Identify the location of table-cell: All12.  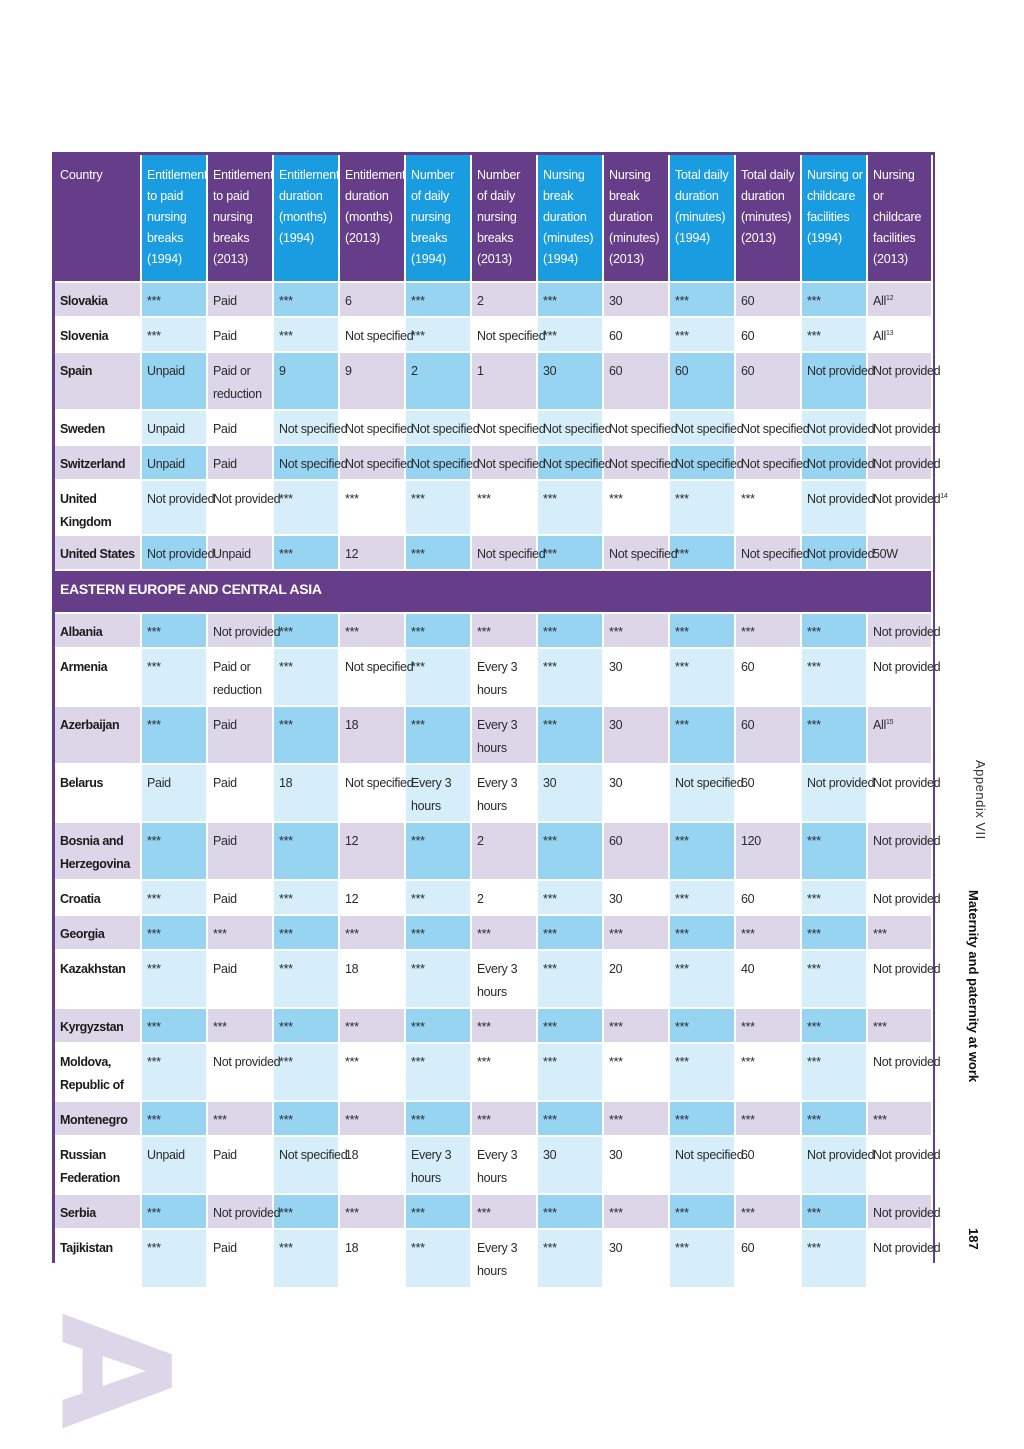
(900, 299).